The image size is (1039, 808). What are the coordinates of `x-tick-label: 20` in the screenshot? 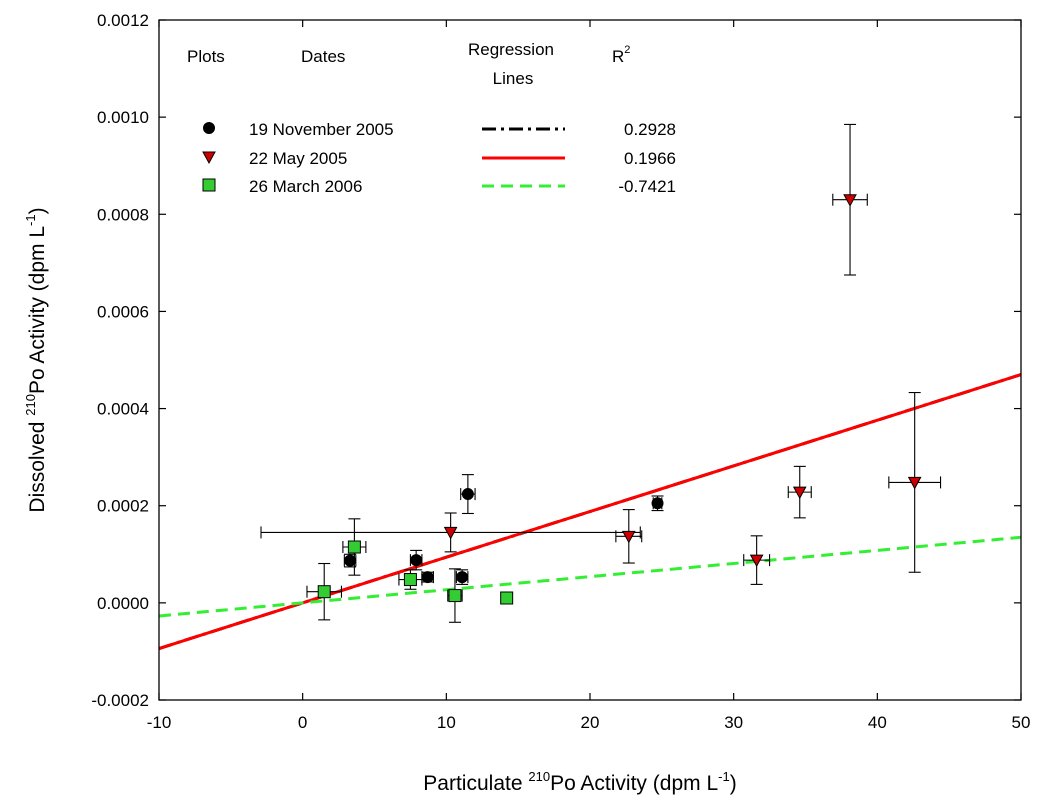 It's located at (590, 722).